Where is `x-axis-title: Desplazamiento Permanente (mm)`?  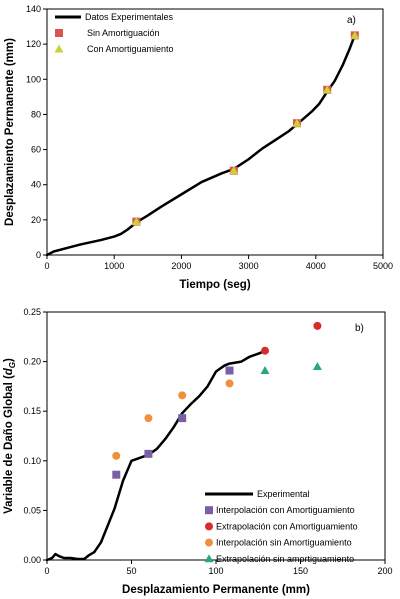
x-axis-title: Desplazamiento Permanente (mm) is located at coordinates (216, 590).